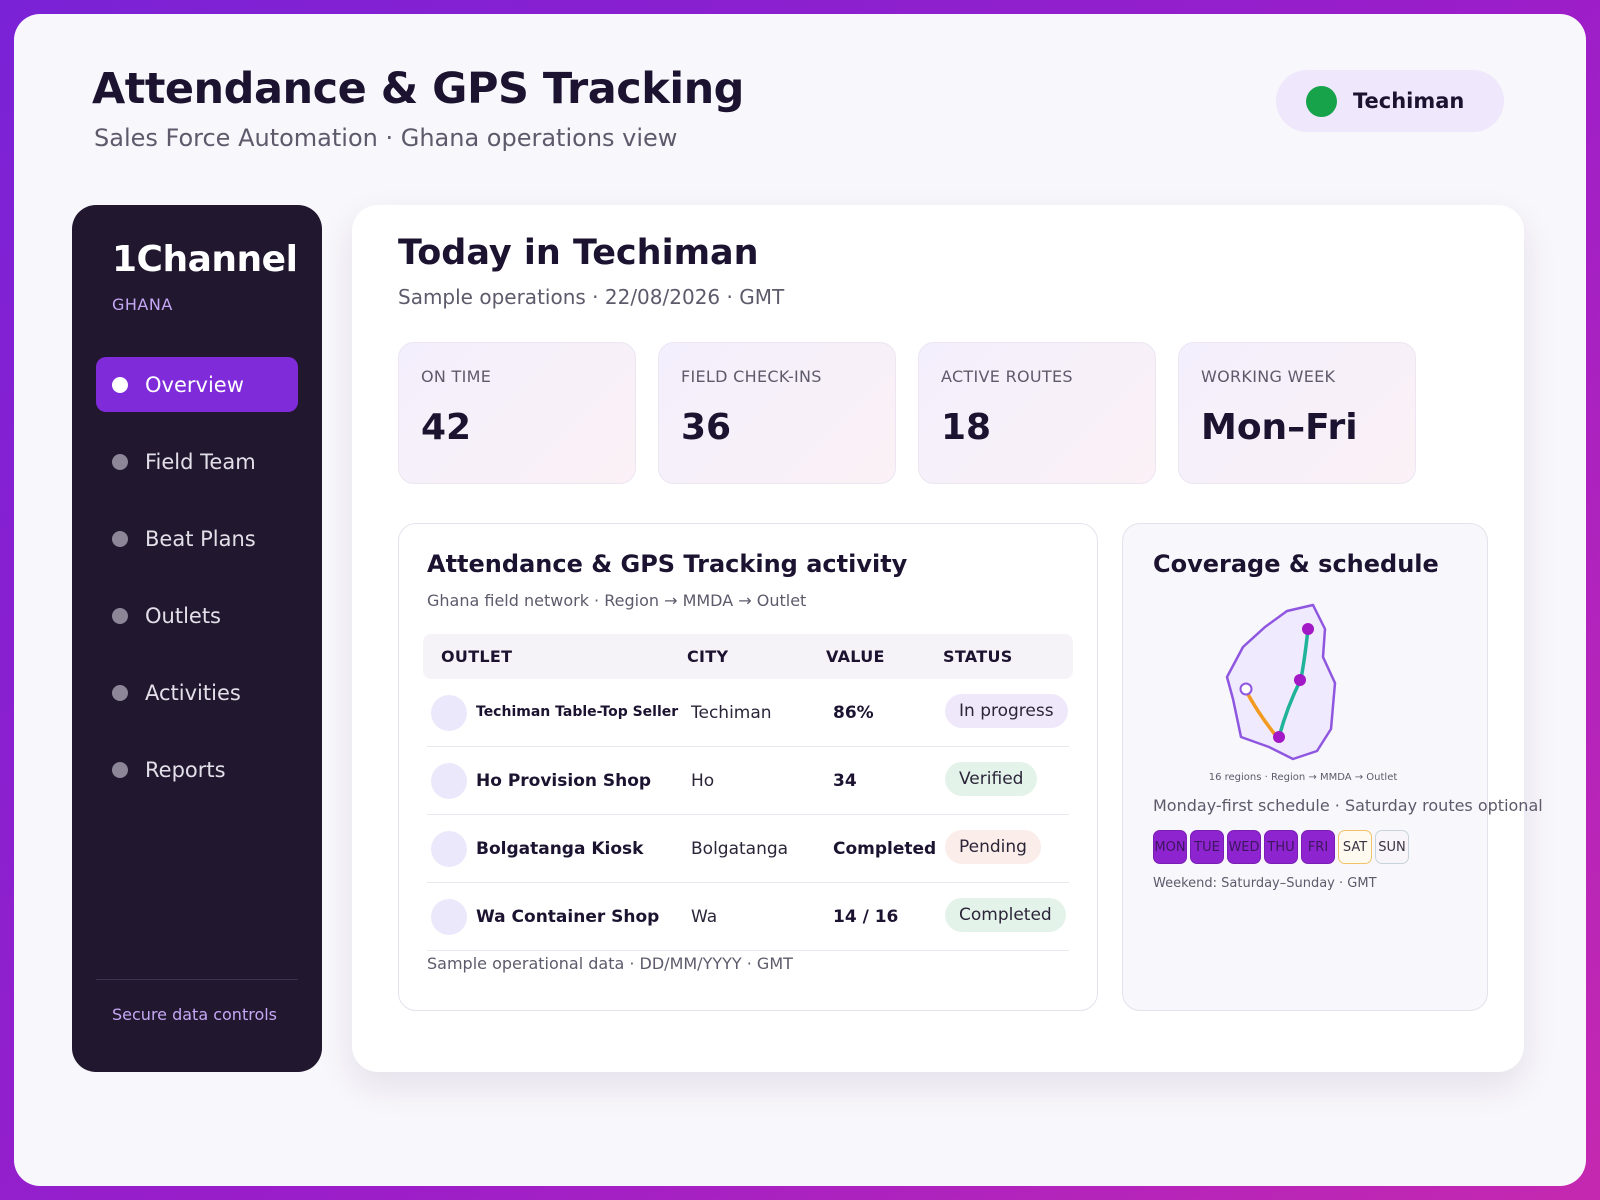 Image resolution: width=1600 pixels, height=1200 pixels. What do you see at coordinates (708, 656) in the screenshot?
I see `column-header-city: CITY` at bounding box center [708, 656].